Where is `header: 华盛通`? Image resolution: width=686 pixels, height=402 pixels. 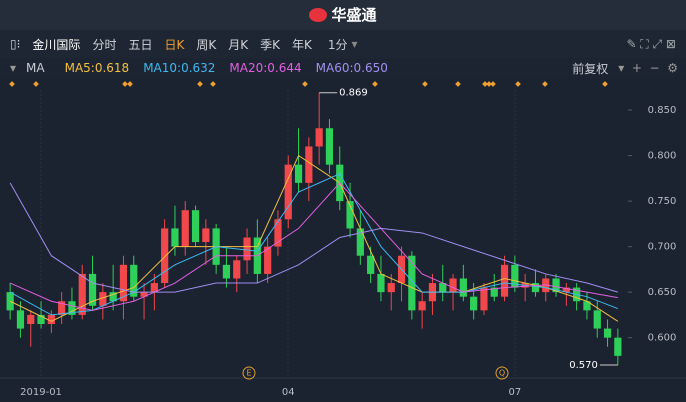
header: 华盛通 is located at coordinates (343, 15).